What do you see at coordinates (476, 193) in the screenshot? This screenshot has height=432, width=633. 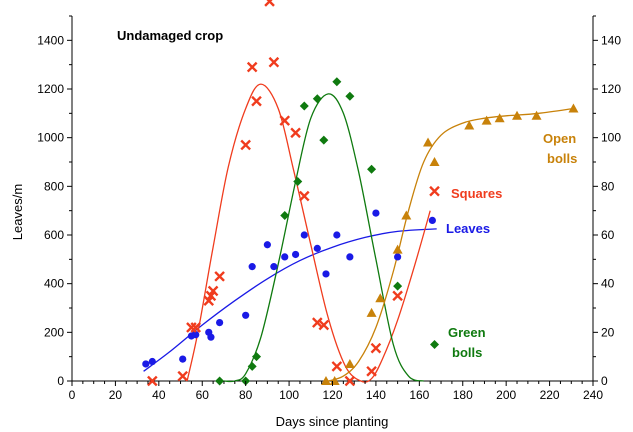 I see `squares-series-label: Squares` at bounding box center [476, 193].